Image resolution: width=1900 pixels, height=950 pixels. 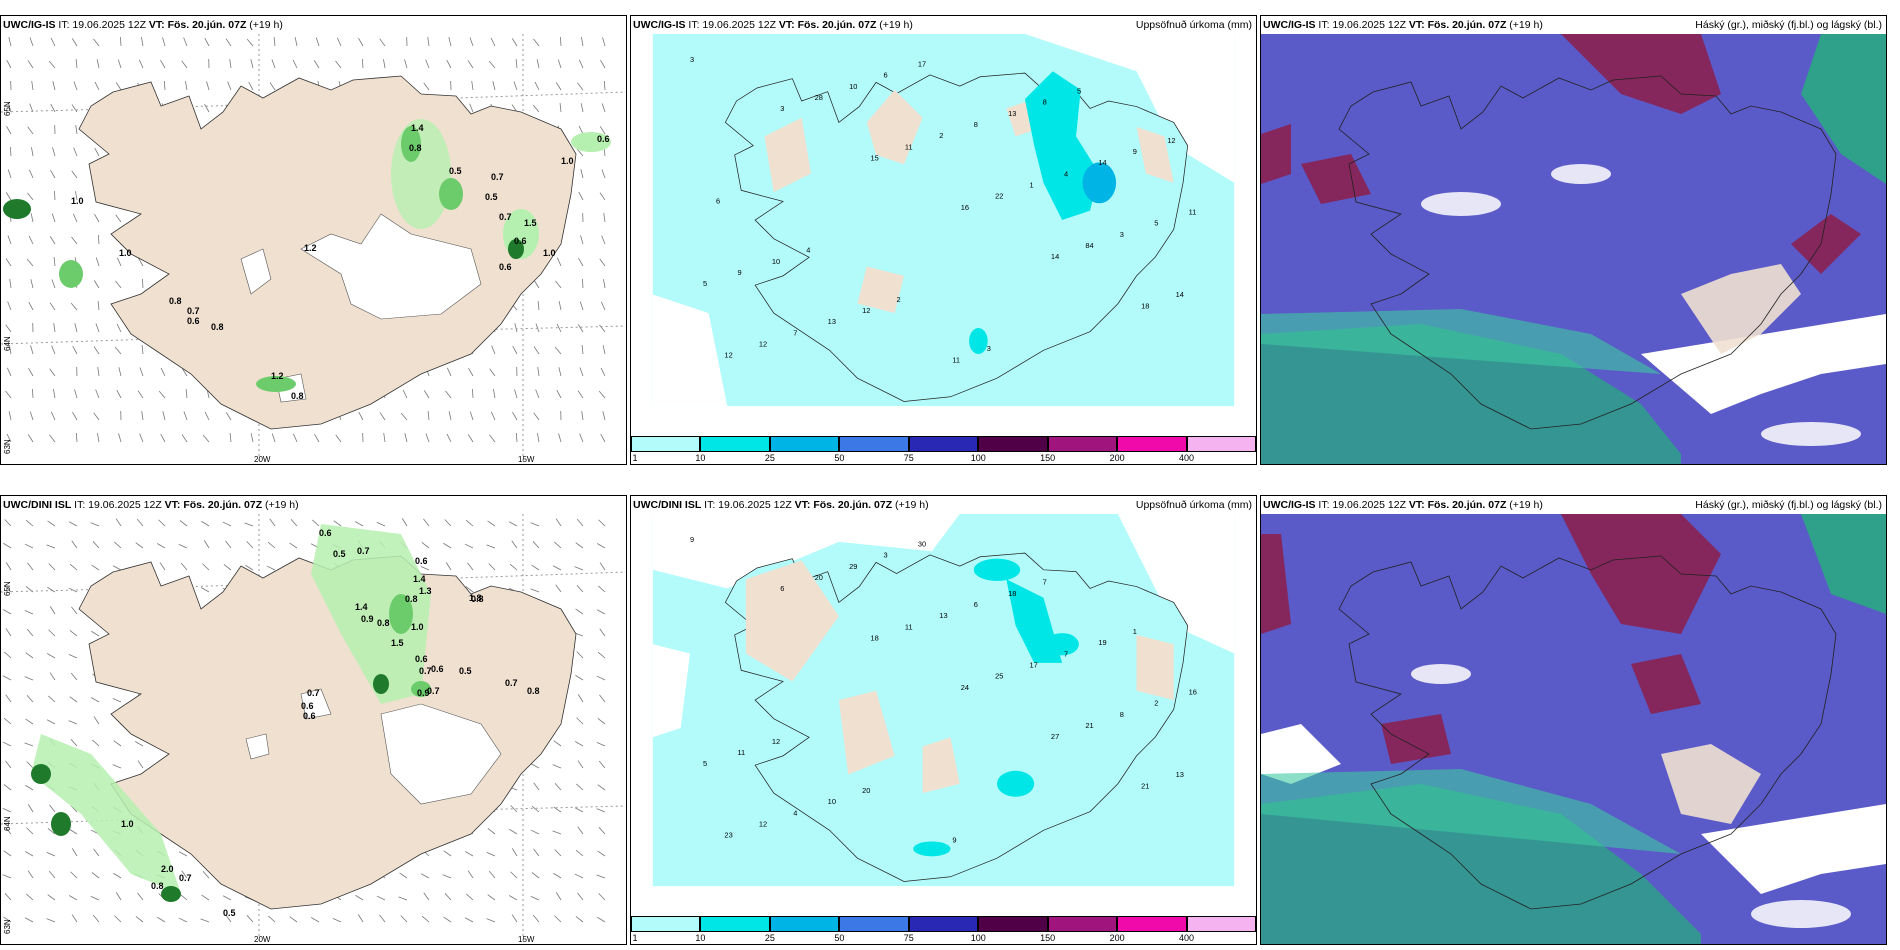 What do you see at coordinates (282, 505) in the screenshot?
I see `lead-time: (+19 h)` at bounding box center [282, 505].